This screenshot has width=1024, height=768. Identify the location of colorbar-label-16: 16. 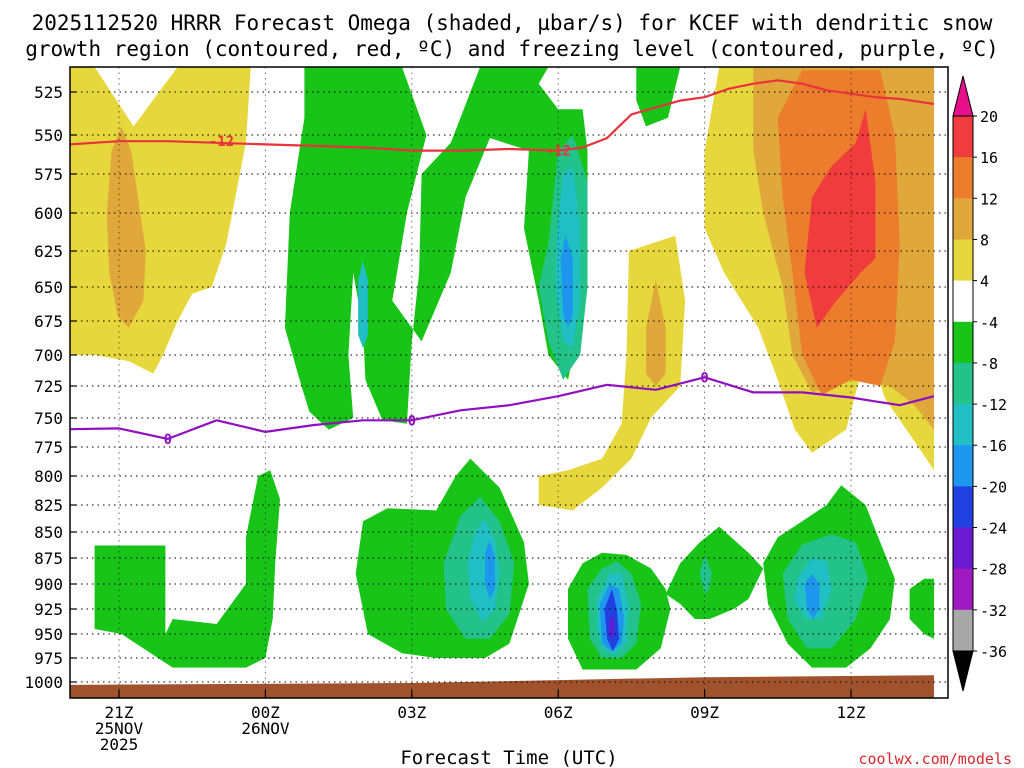
(989, 158).